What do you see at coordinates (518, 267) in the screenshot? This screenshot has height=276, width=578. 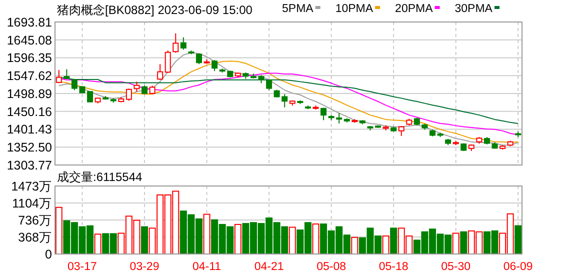 I see `x-tick-label: 06-09` at bounding box center [518, 267].